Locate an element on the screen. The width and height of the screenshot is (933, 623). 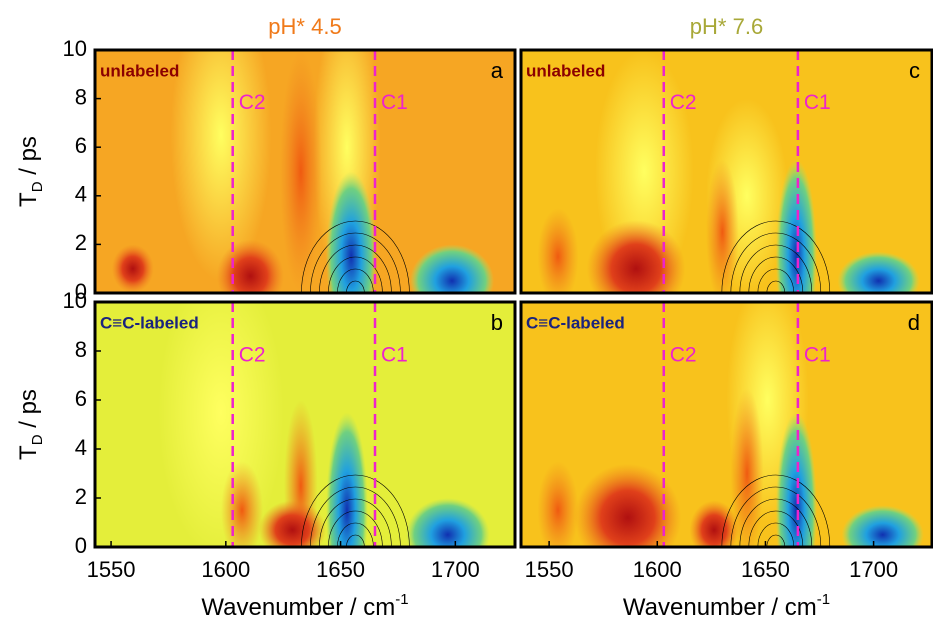
y-tick-label: 8 is located at coordinates (81, 96).